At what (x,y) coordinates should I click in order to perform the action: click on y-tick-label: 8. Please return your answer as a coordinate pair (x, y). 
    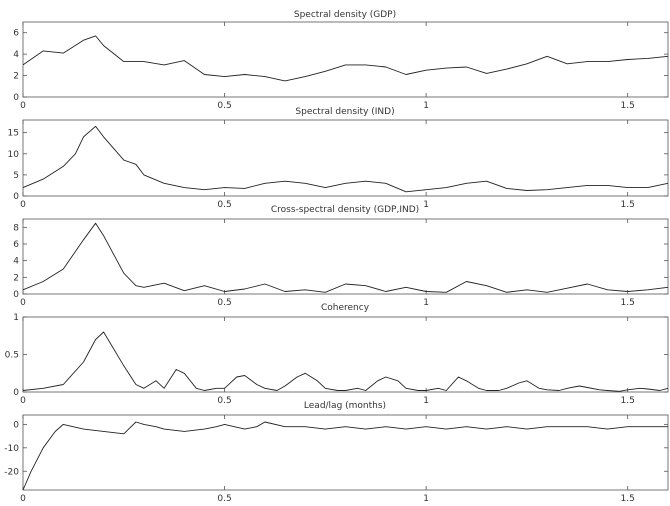
    Looking at the image, I should click on (16, 228).